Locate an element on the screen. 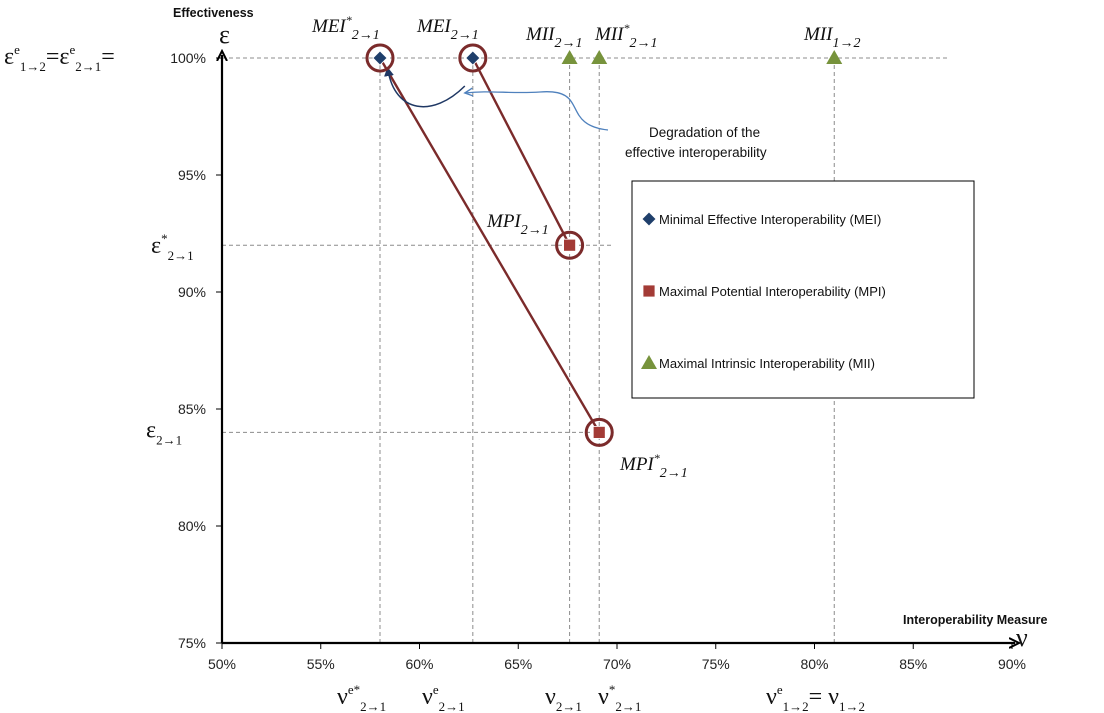 The height and width of the screenshot is (713, 1104). y-tick-label: 80% is located at coordinates (192, 526).